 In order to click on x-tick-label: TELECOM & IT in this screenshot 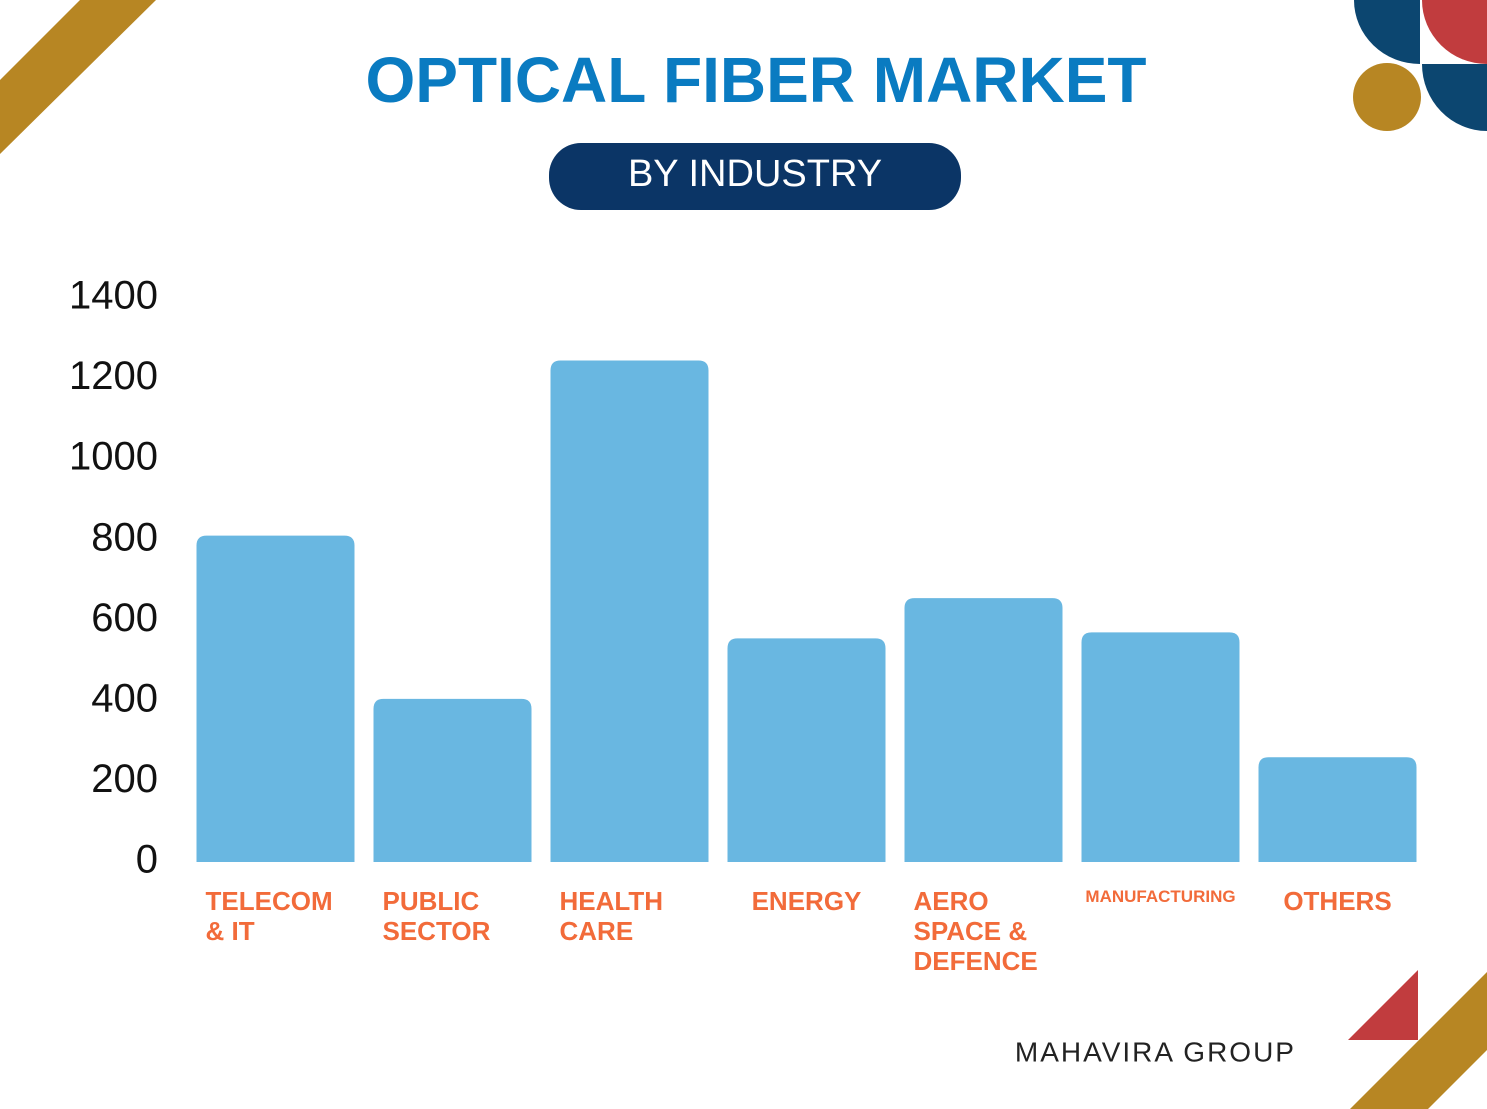, I will do `click(269, 916)`.